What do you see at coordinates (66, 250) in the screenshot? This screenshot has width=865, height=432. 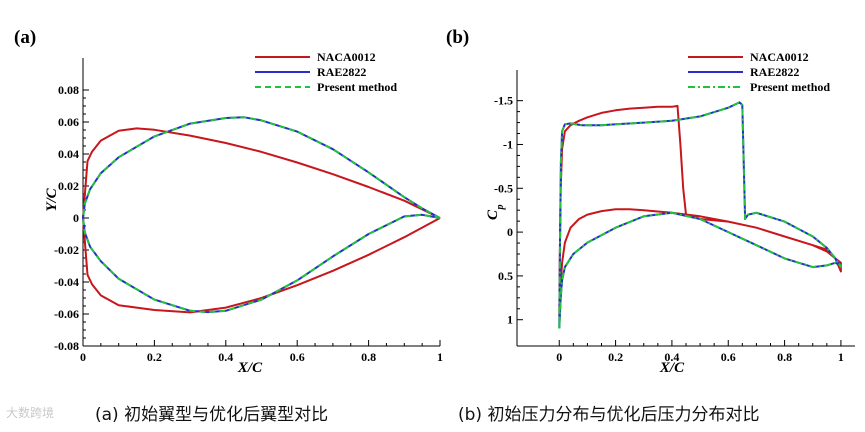 I see `panel-a-y-tick-label: -0.02` at bounding box center [66, 250].